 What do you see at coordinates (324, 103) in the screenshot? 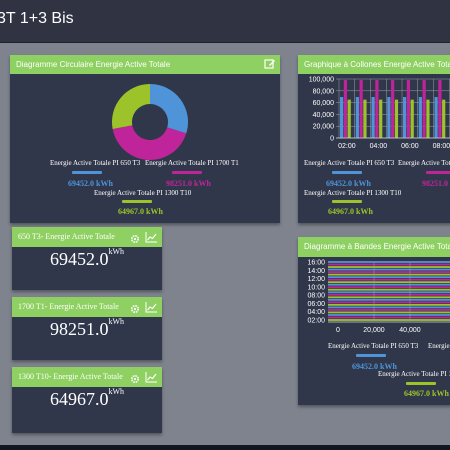
I see `y-tick-label: 60,000` at bounding box center [324, 103].